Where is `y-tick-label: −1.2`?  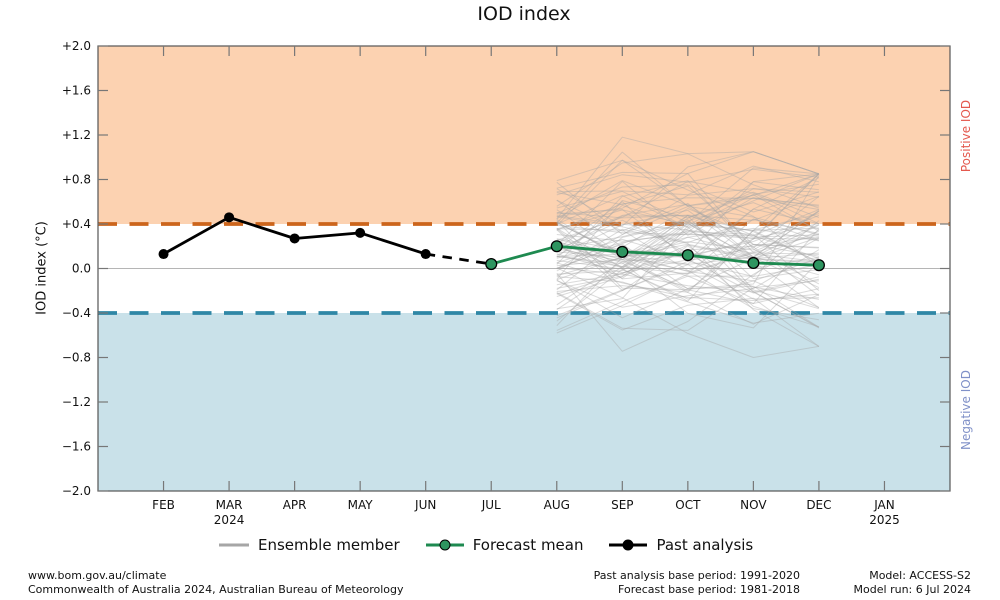
y-tick-label: −1.2 is located at coordinates (76, 402).